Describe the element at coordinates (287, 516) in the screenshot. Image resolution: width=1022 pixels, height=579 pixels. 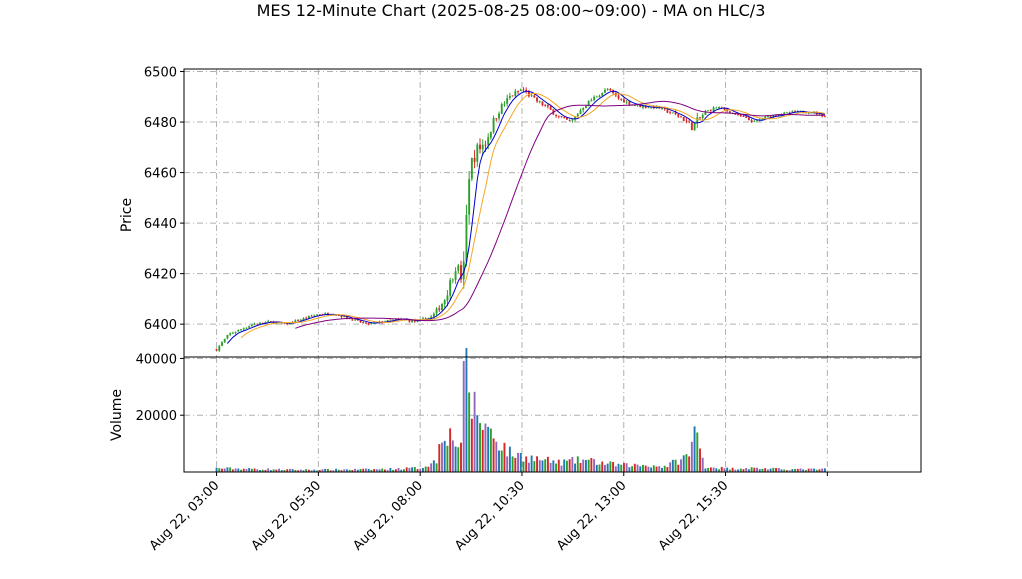
I see `x-tick-label: Aug 22, 05:30` at that location.